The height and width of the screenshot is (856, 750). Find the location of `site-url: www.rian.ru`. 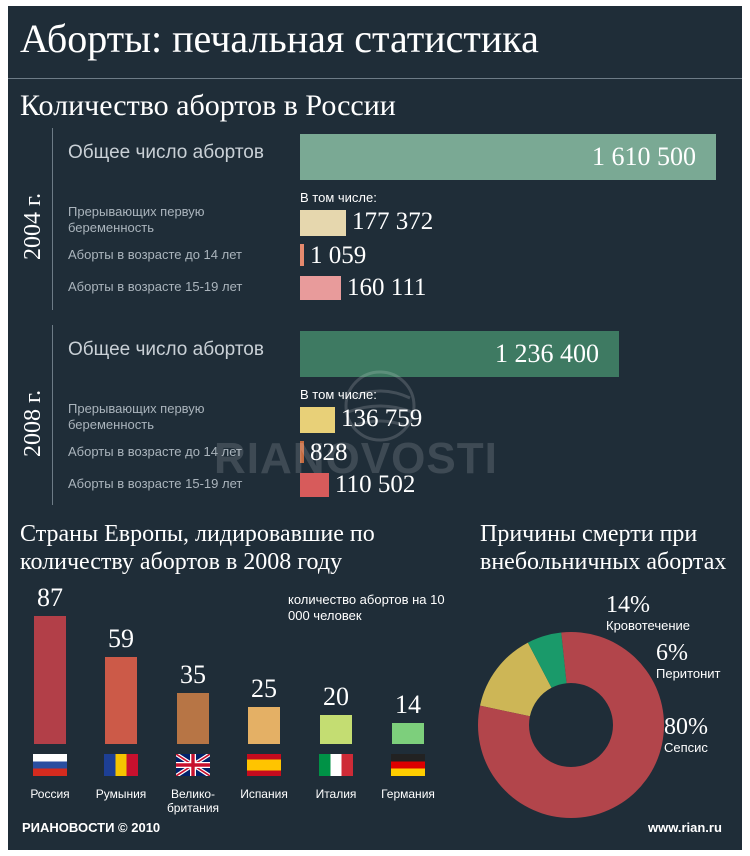

site-url: www.rian.ru is located at coordinates (685, 827).